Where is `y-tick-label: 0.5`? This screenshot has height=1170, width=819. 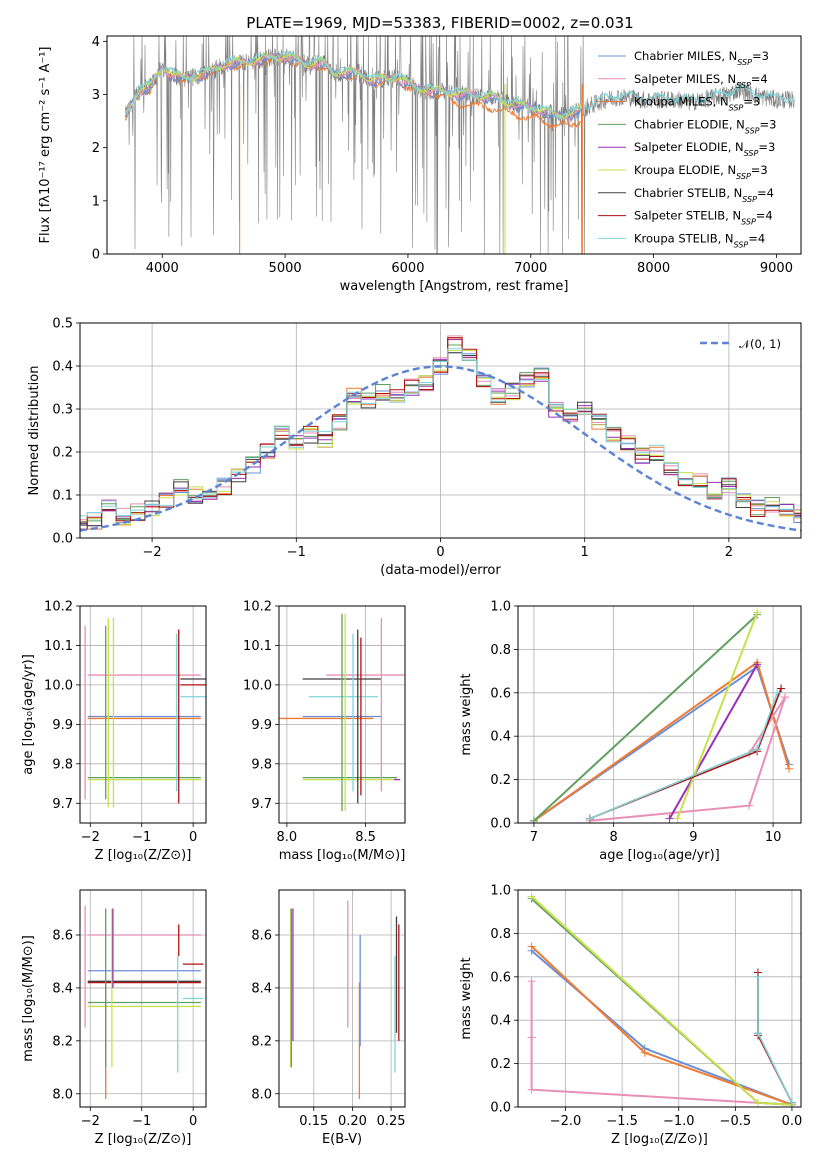 y-tick-label: 0.5 is located at coordinates (62, 324).